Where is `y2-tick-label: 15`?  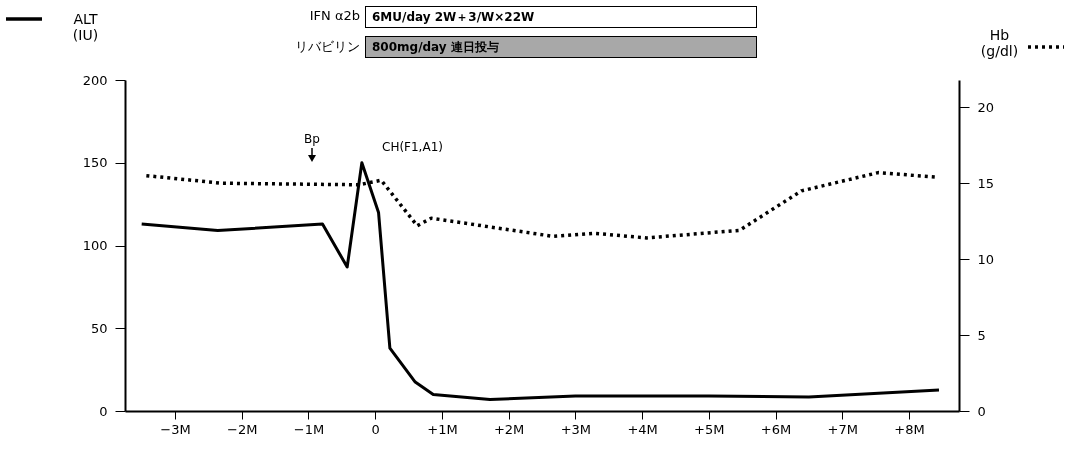
y2-tick-label: 15 is located at coordinates (986, 183).